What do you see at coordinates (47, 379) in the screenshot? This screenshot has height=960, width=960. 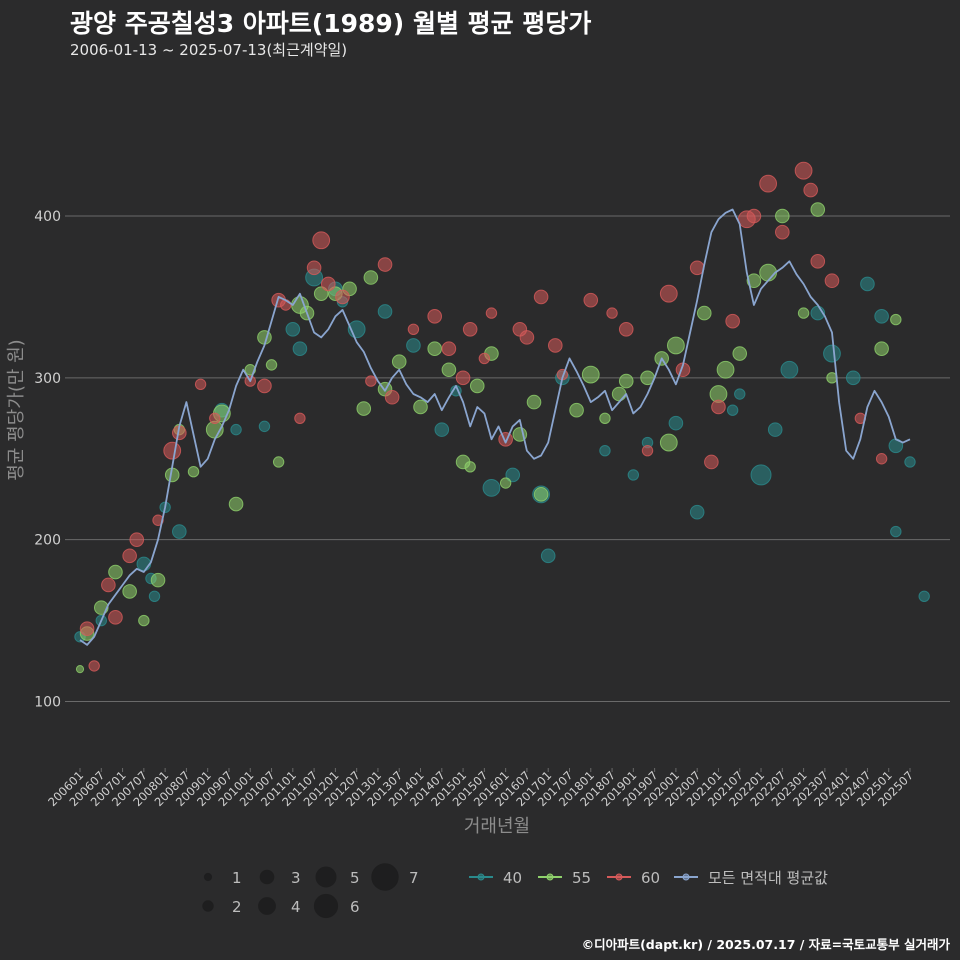 I see `y-tick-label: 300` at bounding box center [47, 379].